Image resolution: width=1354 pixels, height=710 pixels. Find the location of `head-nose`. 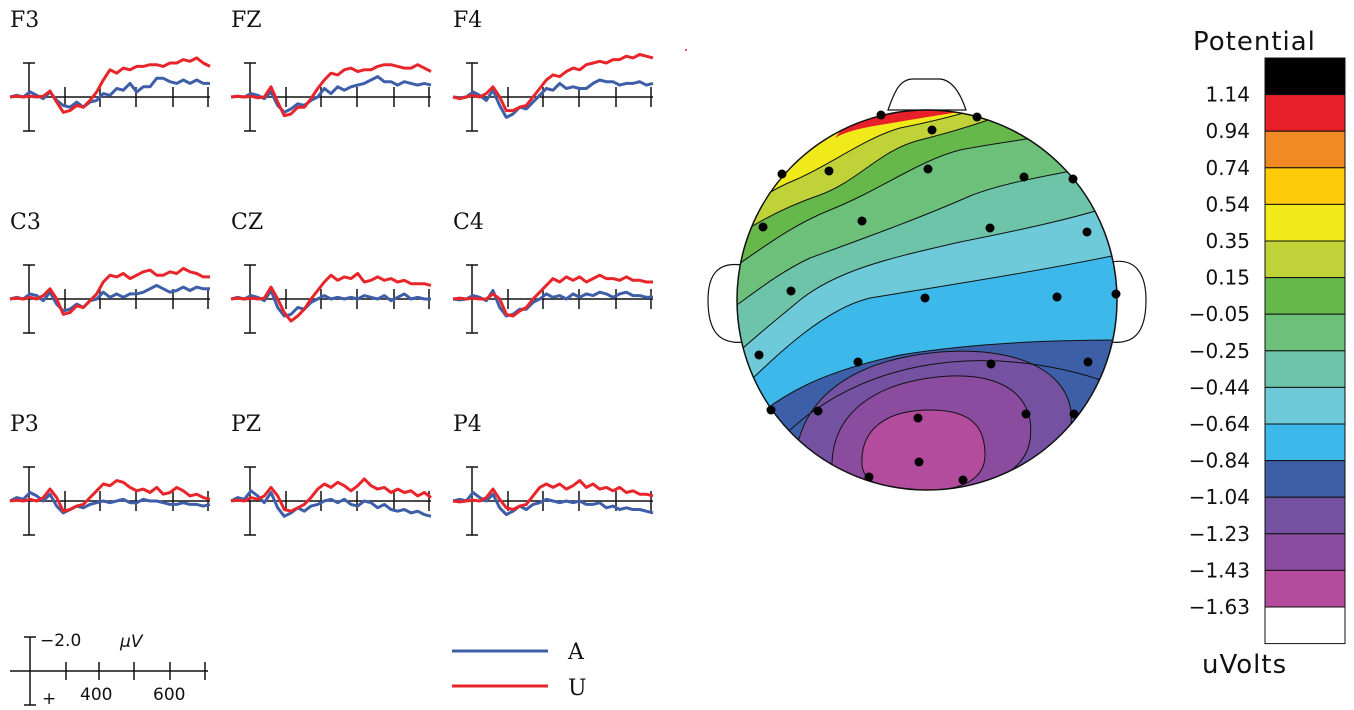

head-nose is located at coordinates (927, 94).